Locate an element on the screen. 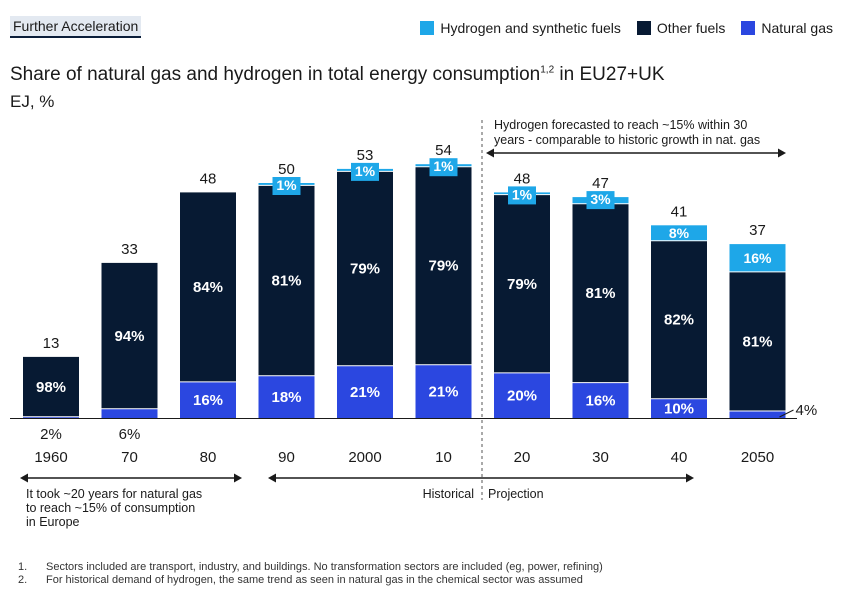 The image size is (847, 597). label-other-fuels-10: 79% is located at coordinates (443, 266).